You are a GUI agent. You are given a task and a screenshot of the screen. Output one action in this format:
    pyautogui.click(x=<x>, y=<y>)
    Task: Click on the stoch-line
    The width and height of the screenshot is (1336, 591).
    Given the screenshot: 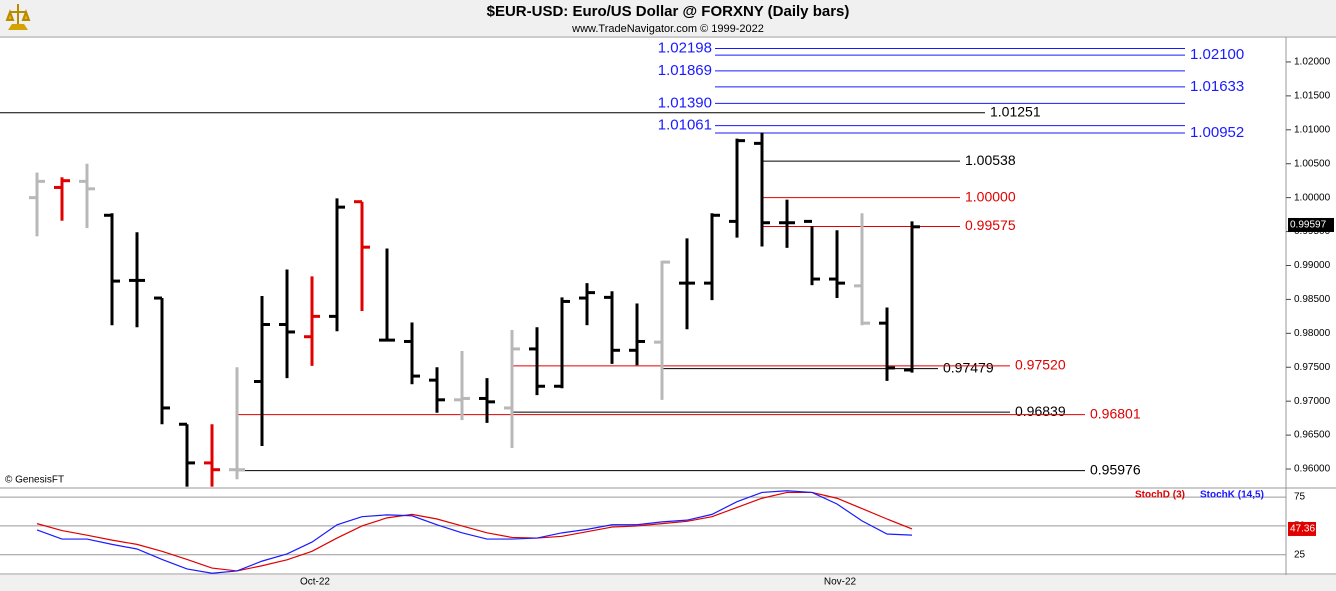 What is the action you would take?
    pyautogui.click(x=474, y=532)
    